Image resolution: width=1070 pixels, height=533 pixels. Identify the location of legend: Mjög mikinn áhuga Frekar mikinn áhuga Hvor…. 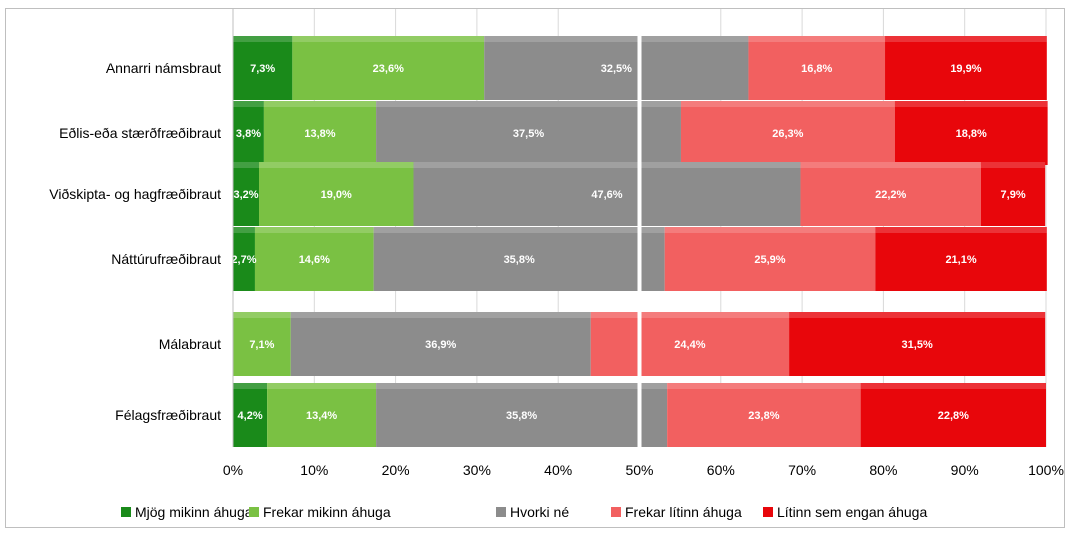
(524, 512).